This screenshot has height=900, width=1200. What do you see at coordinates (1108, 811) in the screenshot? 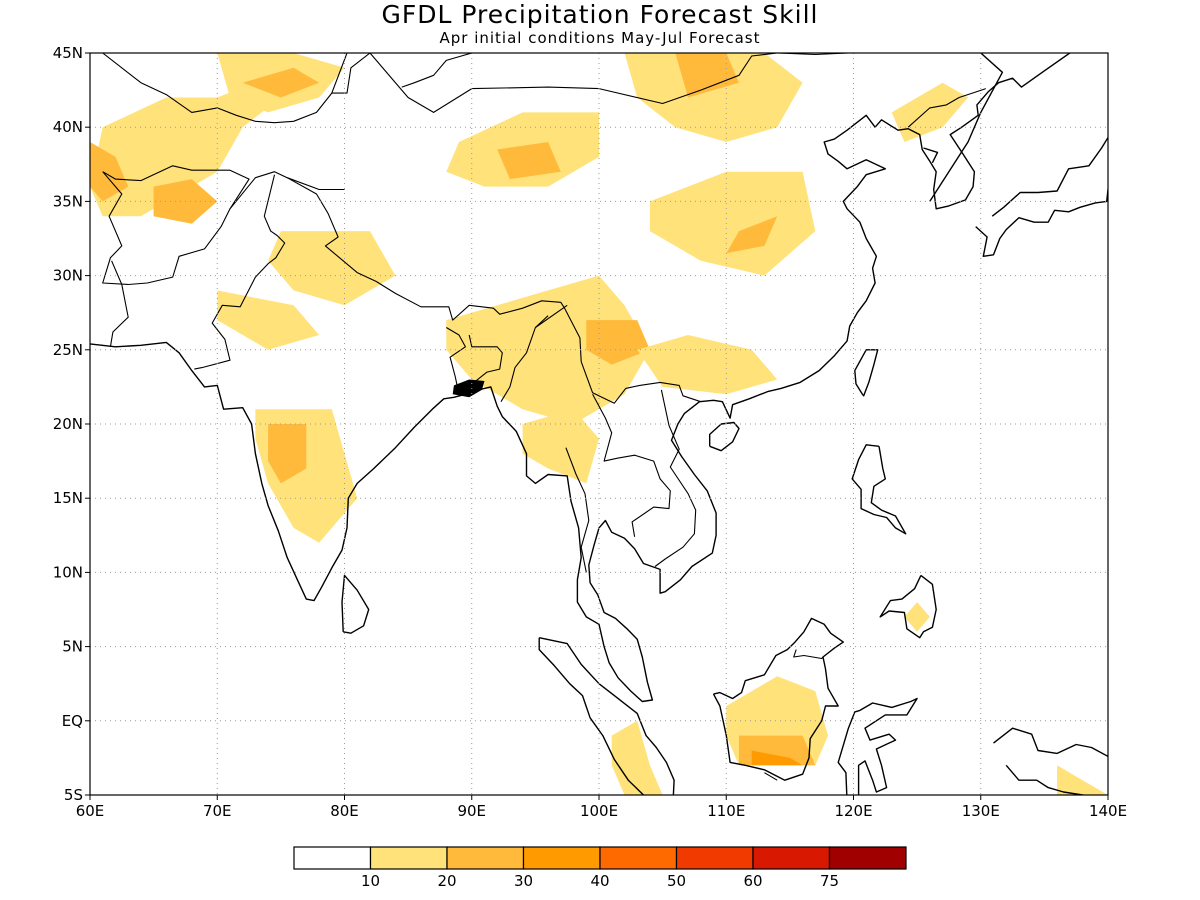
I see `lon-tick-label: 140E` at bounding box center [1108, 811].